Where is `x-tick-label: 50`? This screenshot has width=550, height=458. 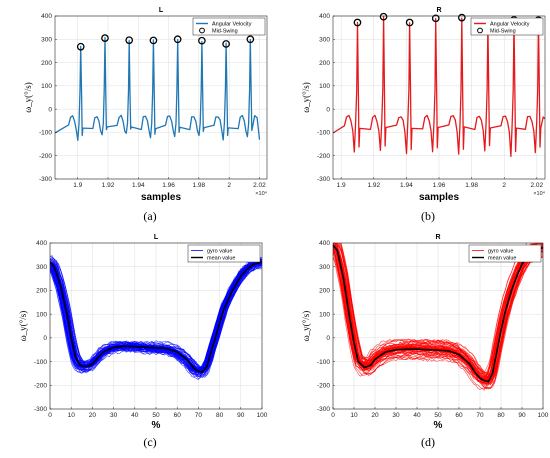 x-tick-label: 50 is located at coordinates (156, 415).